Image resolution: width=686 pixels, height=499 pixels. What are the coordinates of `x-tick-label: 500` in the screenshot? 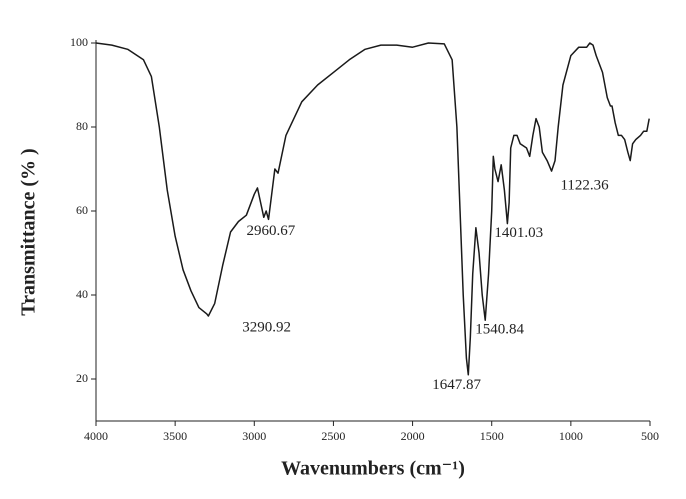 It's located at (650, 436).